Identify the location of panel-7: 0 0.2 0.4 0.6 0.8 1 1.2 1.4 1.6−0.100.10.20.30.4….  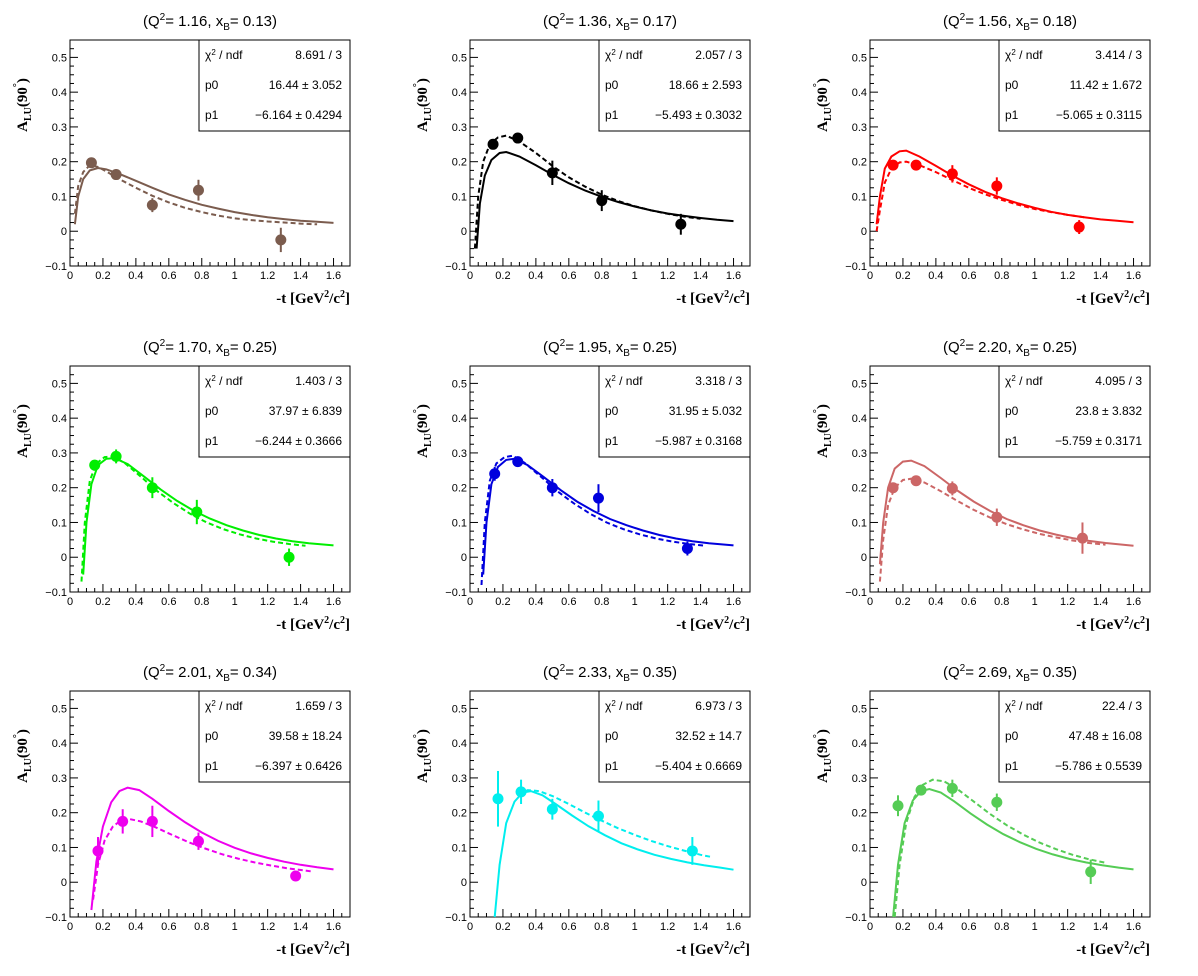
(181, 810).